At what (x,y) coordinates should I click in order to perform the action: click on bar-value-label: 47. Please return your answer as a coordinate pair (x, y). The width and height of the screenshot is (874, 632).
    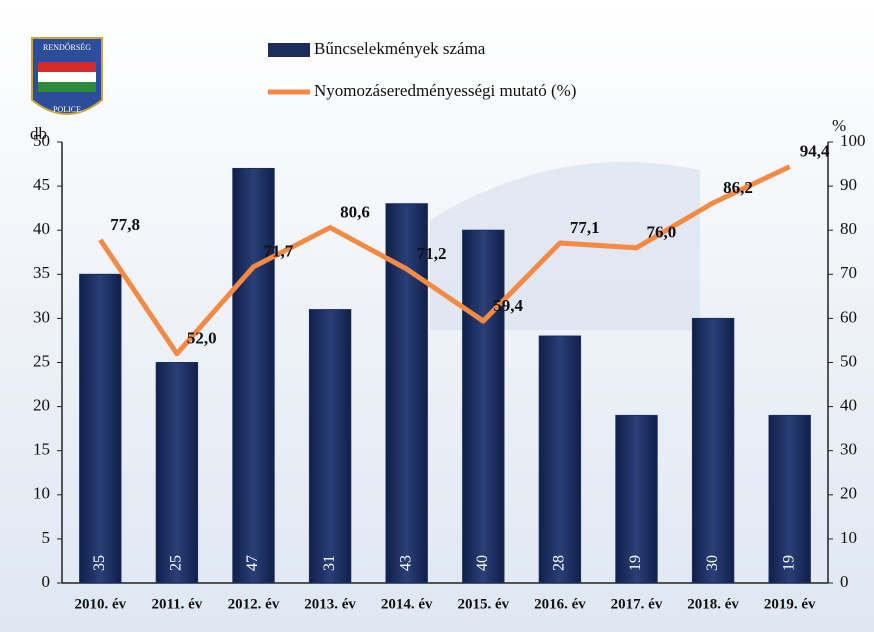
    Looking at the image, I should click on (252, 563).